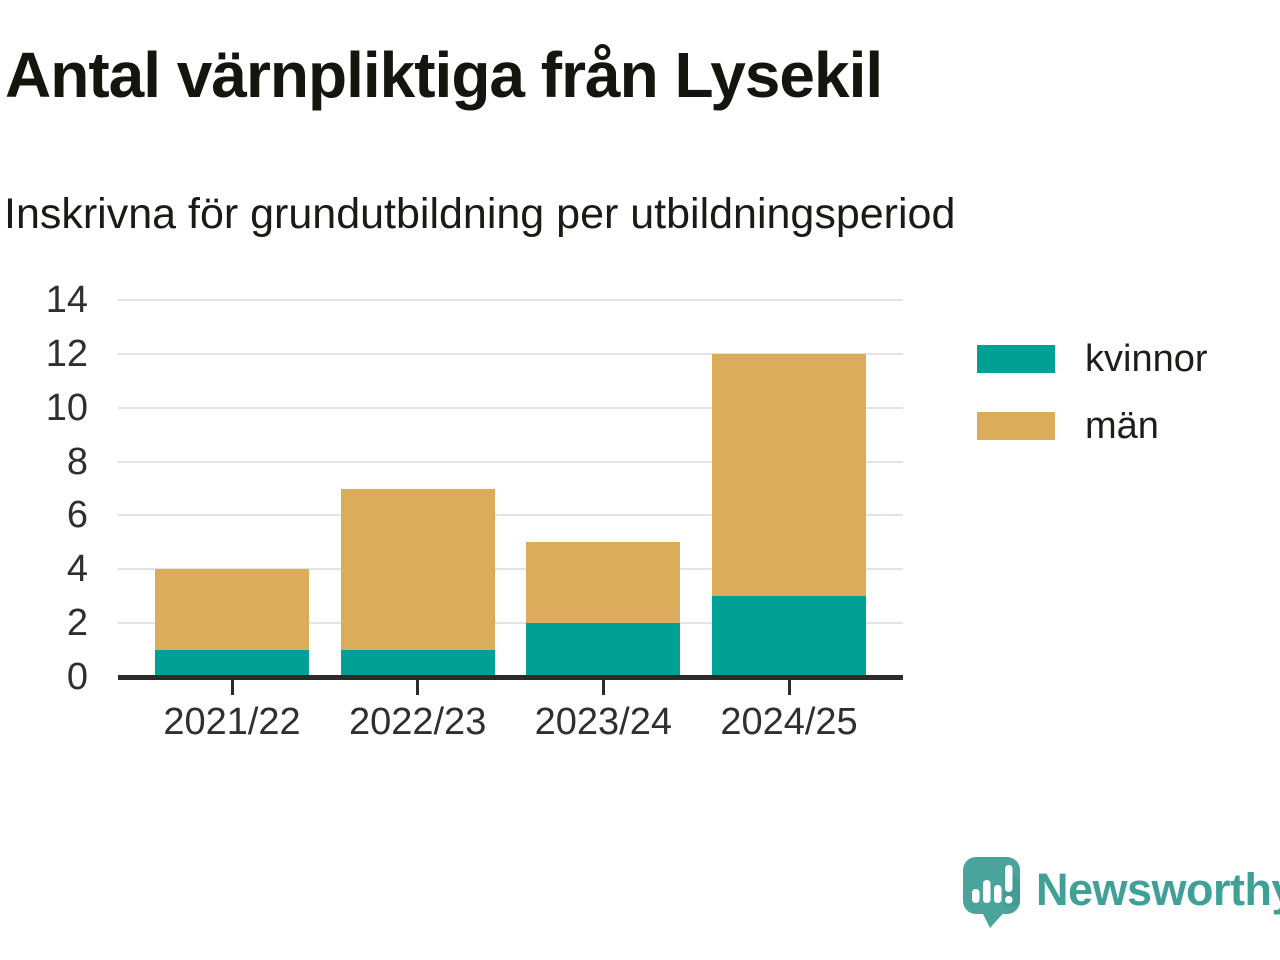 This screenshot has height=960, width=1280. Describe the element at coordinates (77, 677) in the screenshot. I see `y-axis-tick-label: 0` at that location.